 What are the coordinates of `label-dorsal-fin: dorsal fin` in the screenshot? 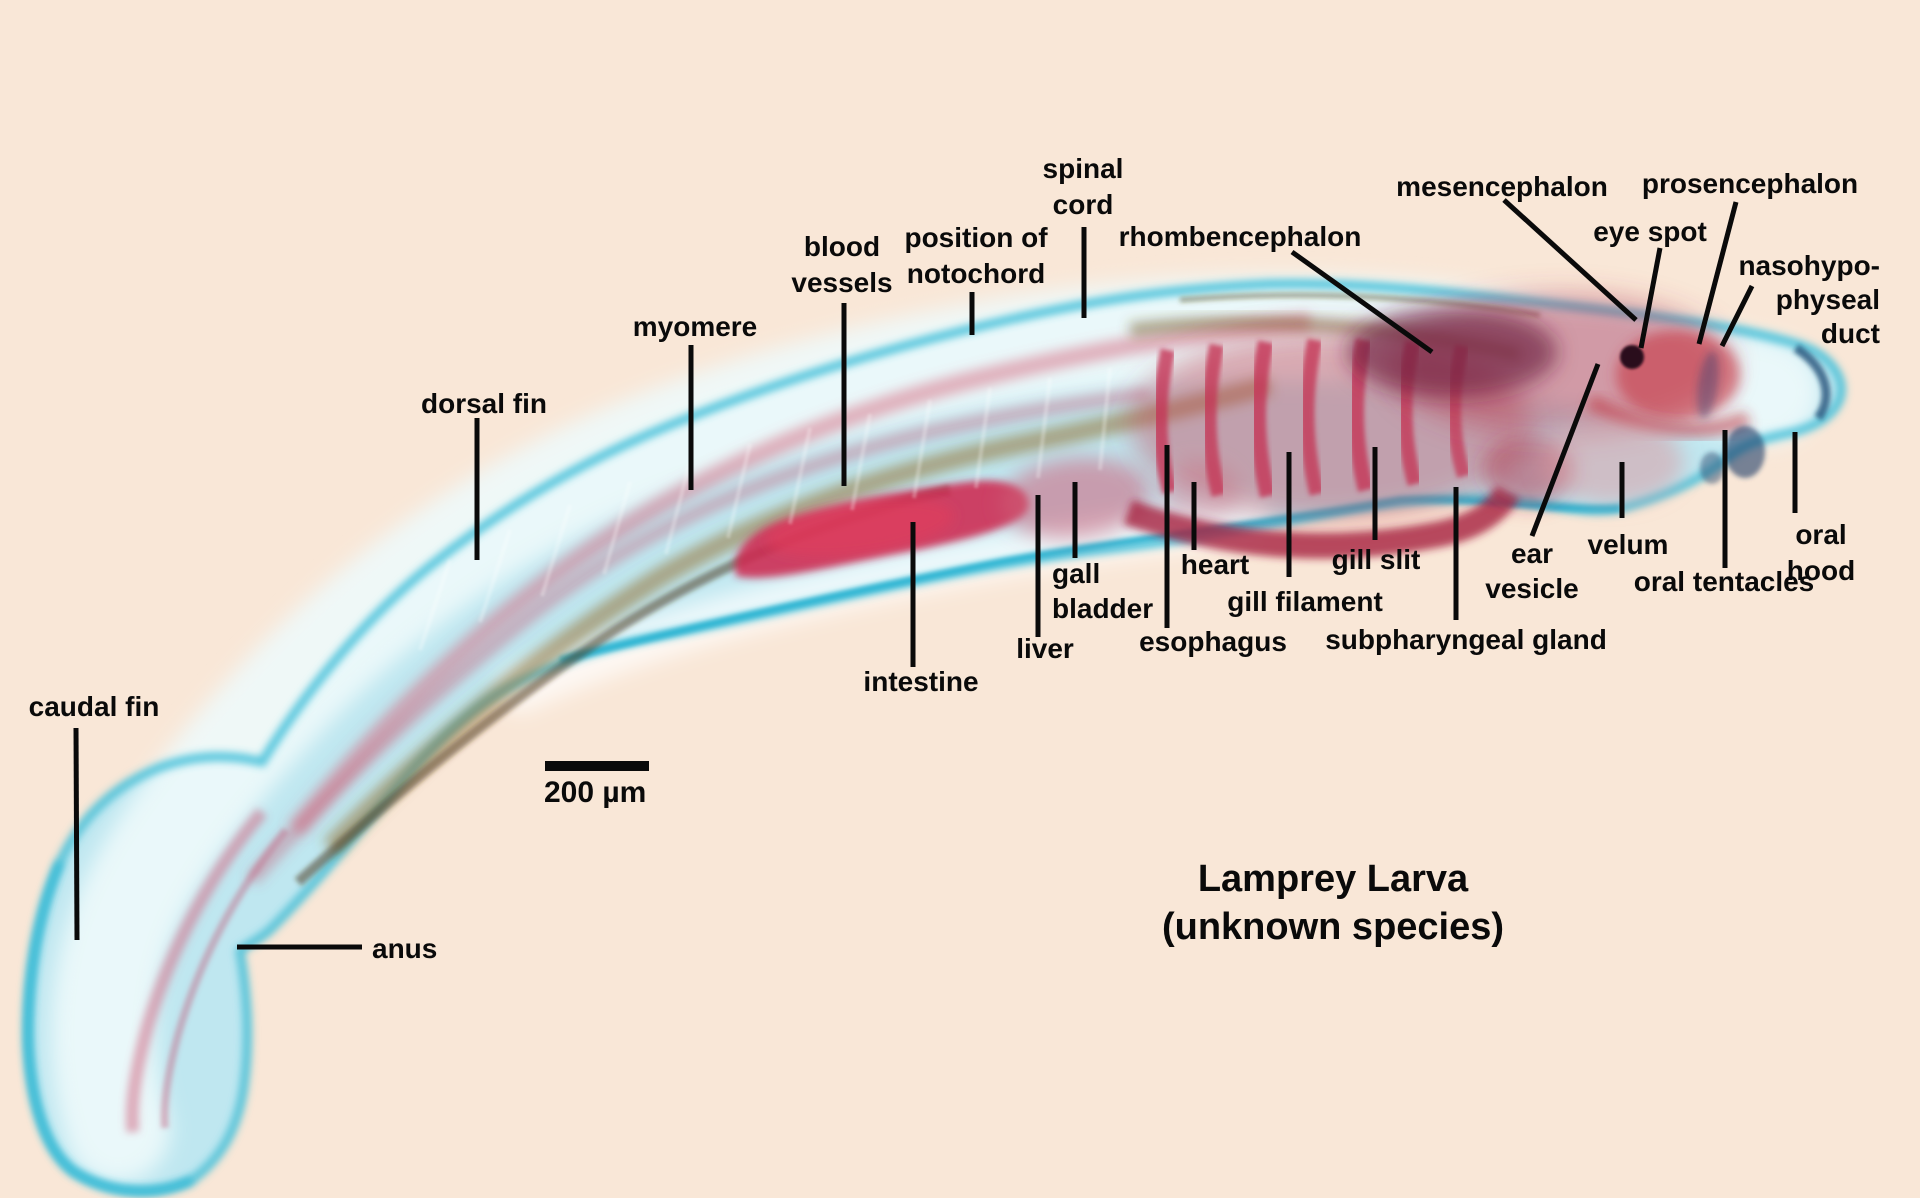 It's located at (484, 403).